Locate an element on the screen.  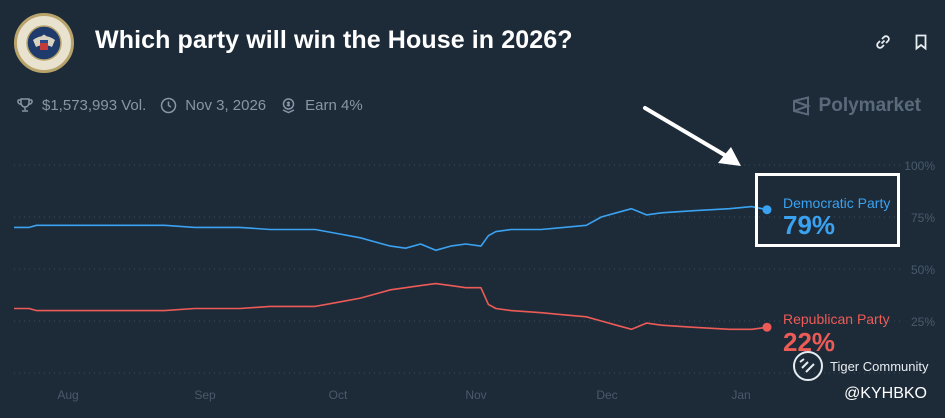
tiger-logo-icon is located at coordinates (808, 366).